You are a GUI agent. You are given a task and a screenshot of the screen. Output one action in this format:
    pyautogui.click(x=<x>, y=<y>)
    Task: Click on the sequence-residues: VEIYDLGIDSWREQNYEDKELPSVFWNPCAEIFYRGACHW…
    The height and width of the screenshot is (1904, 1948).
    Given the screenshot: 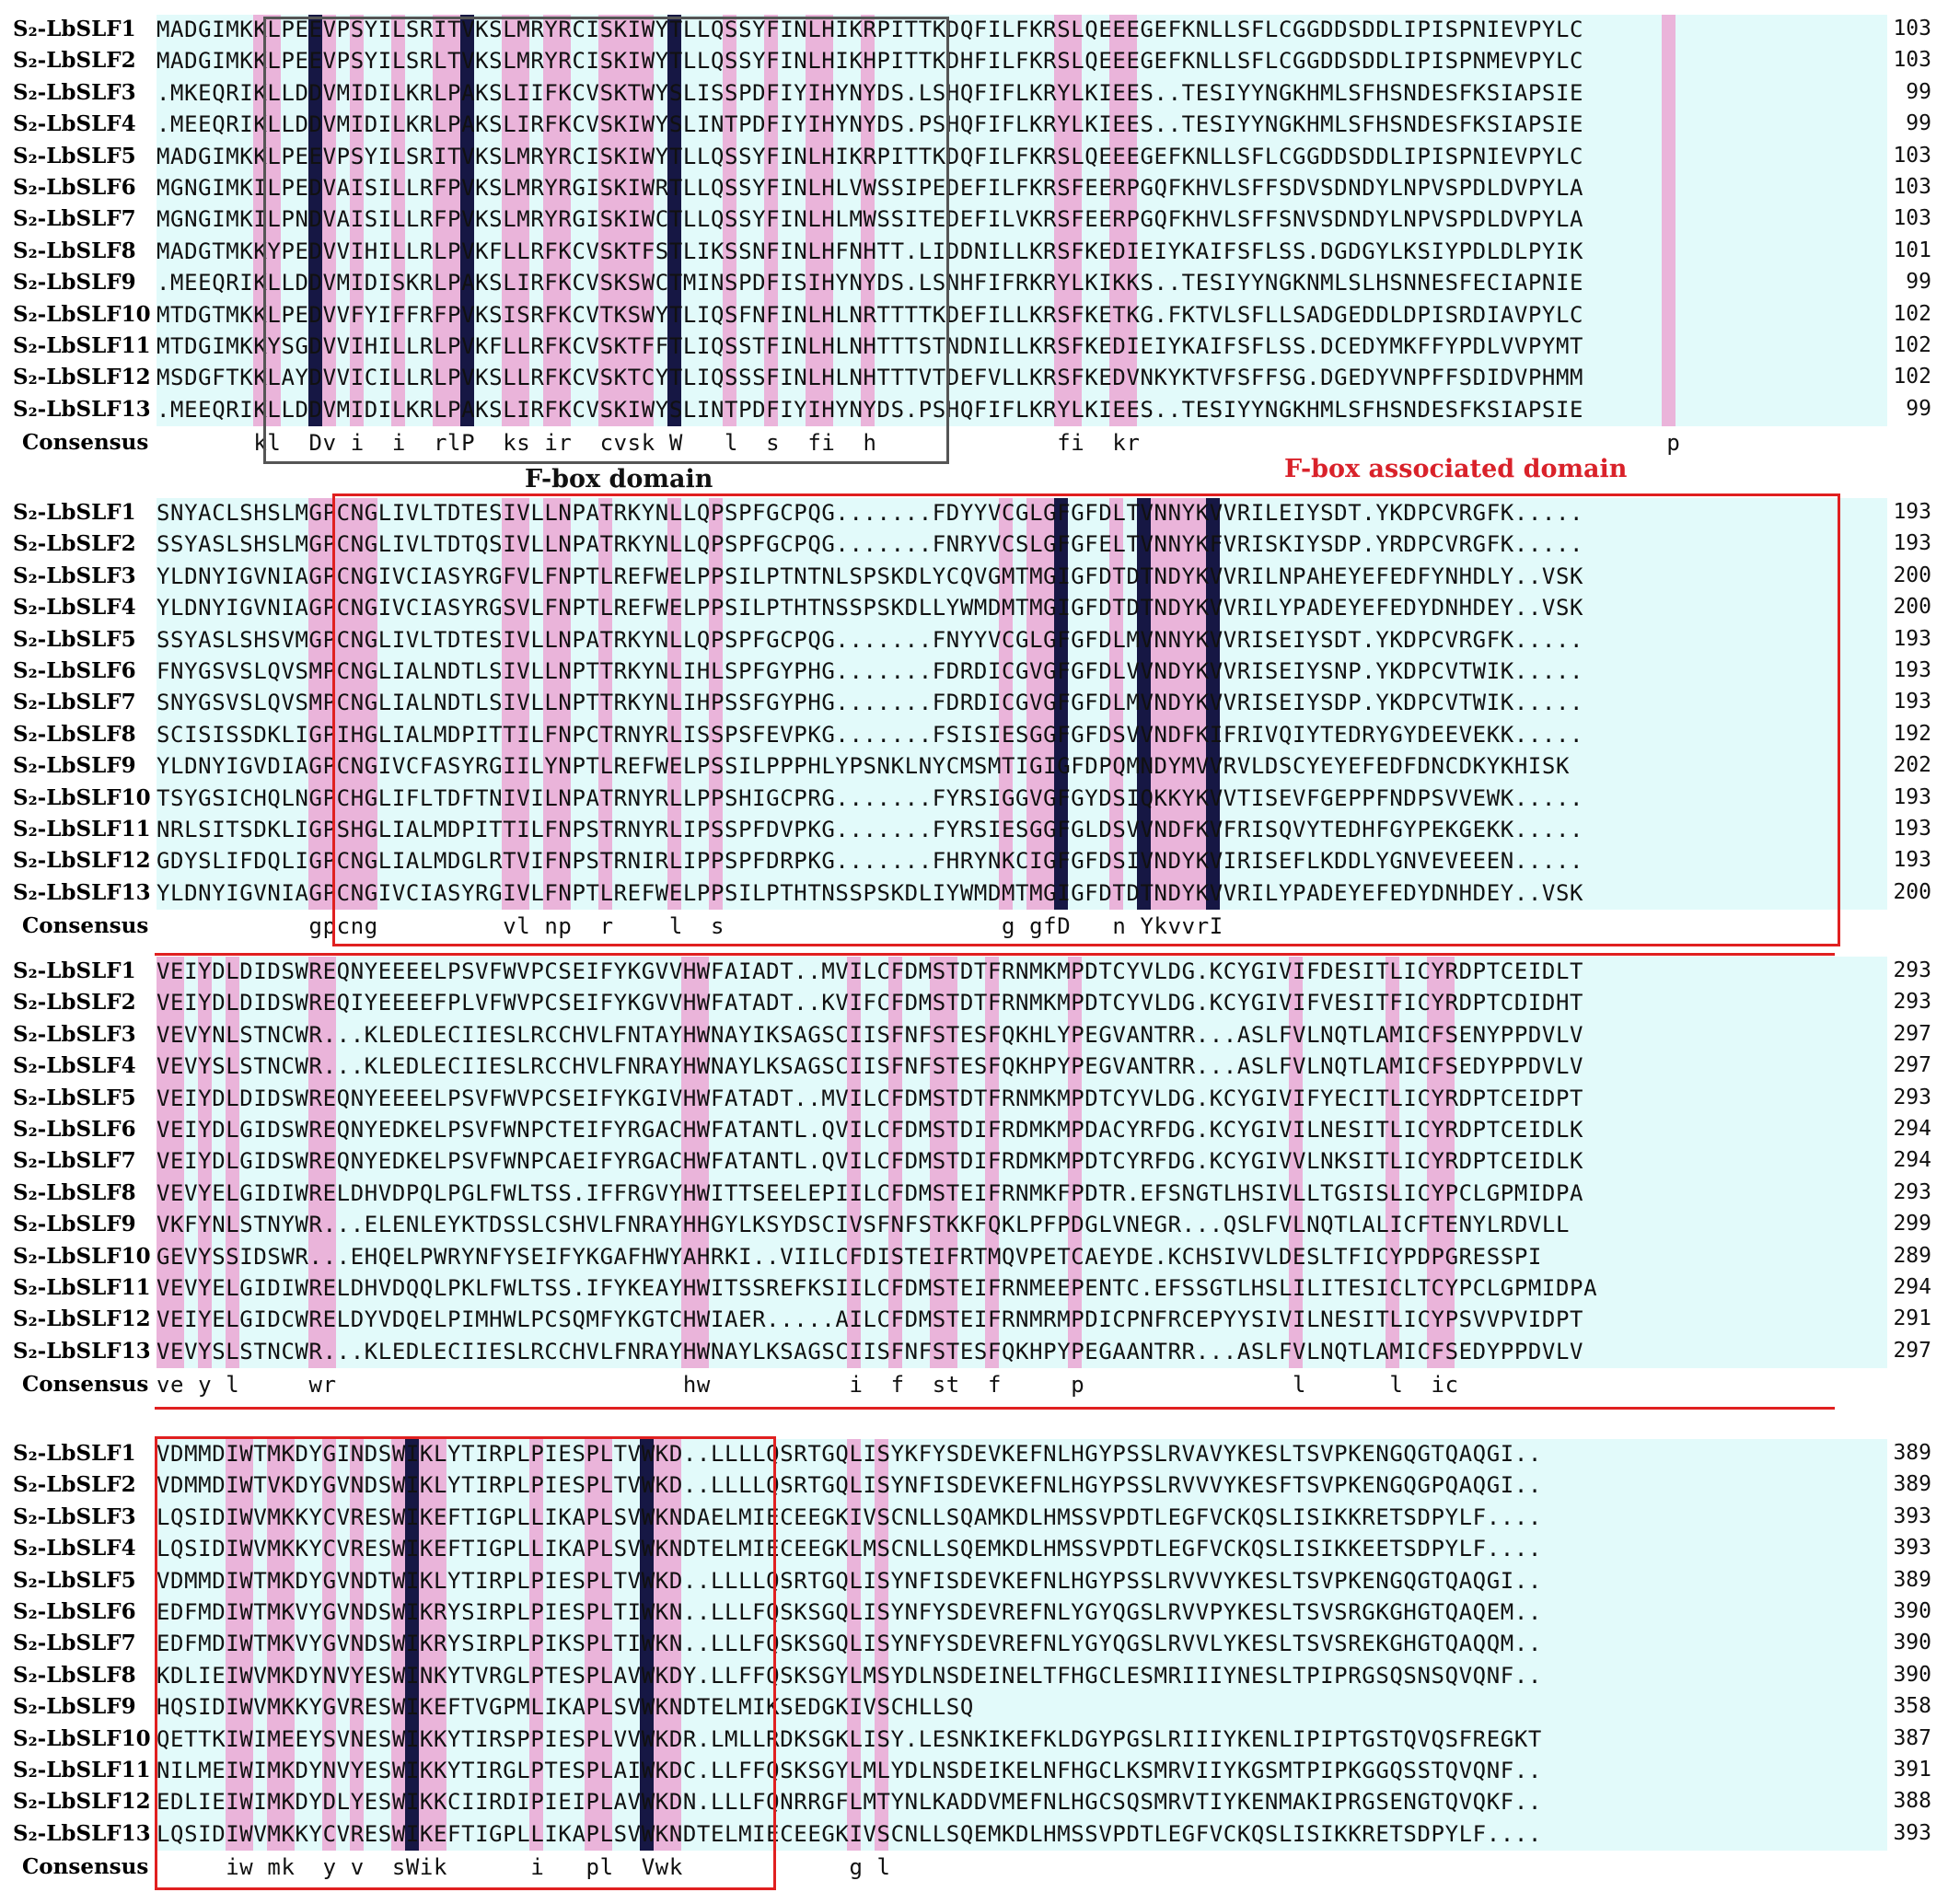 What is the action you would take?
    pyautogui.click(x=871, y=1161)
    